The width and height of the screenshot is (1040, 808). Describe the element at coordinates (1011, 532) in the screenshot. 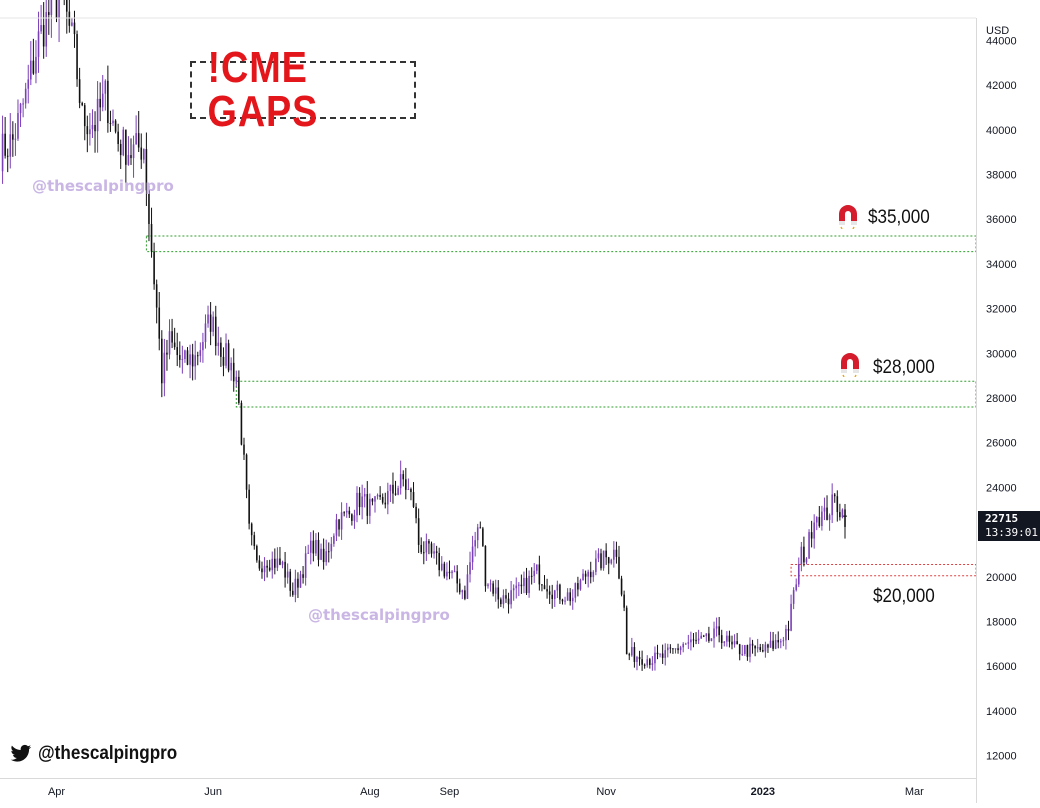

I see `bar-countdown: 13:39:01` at that location.